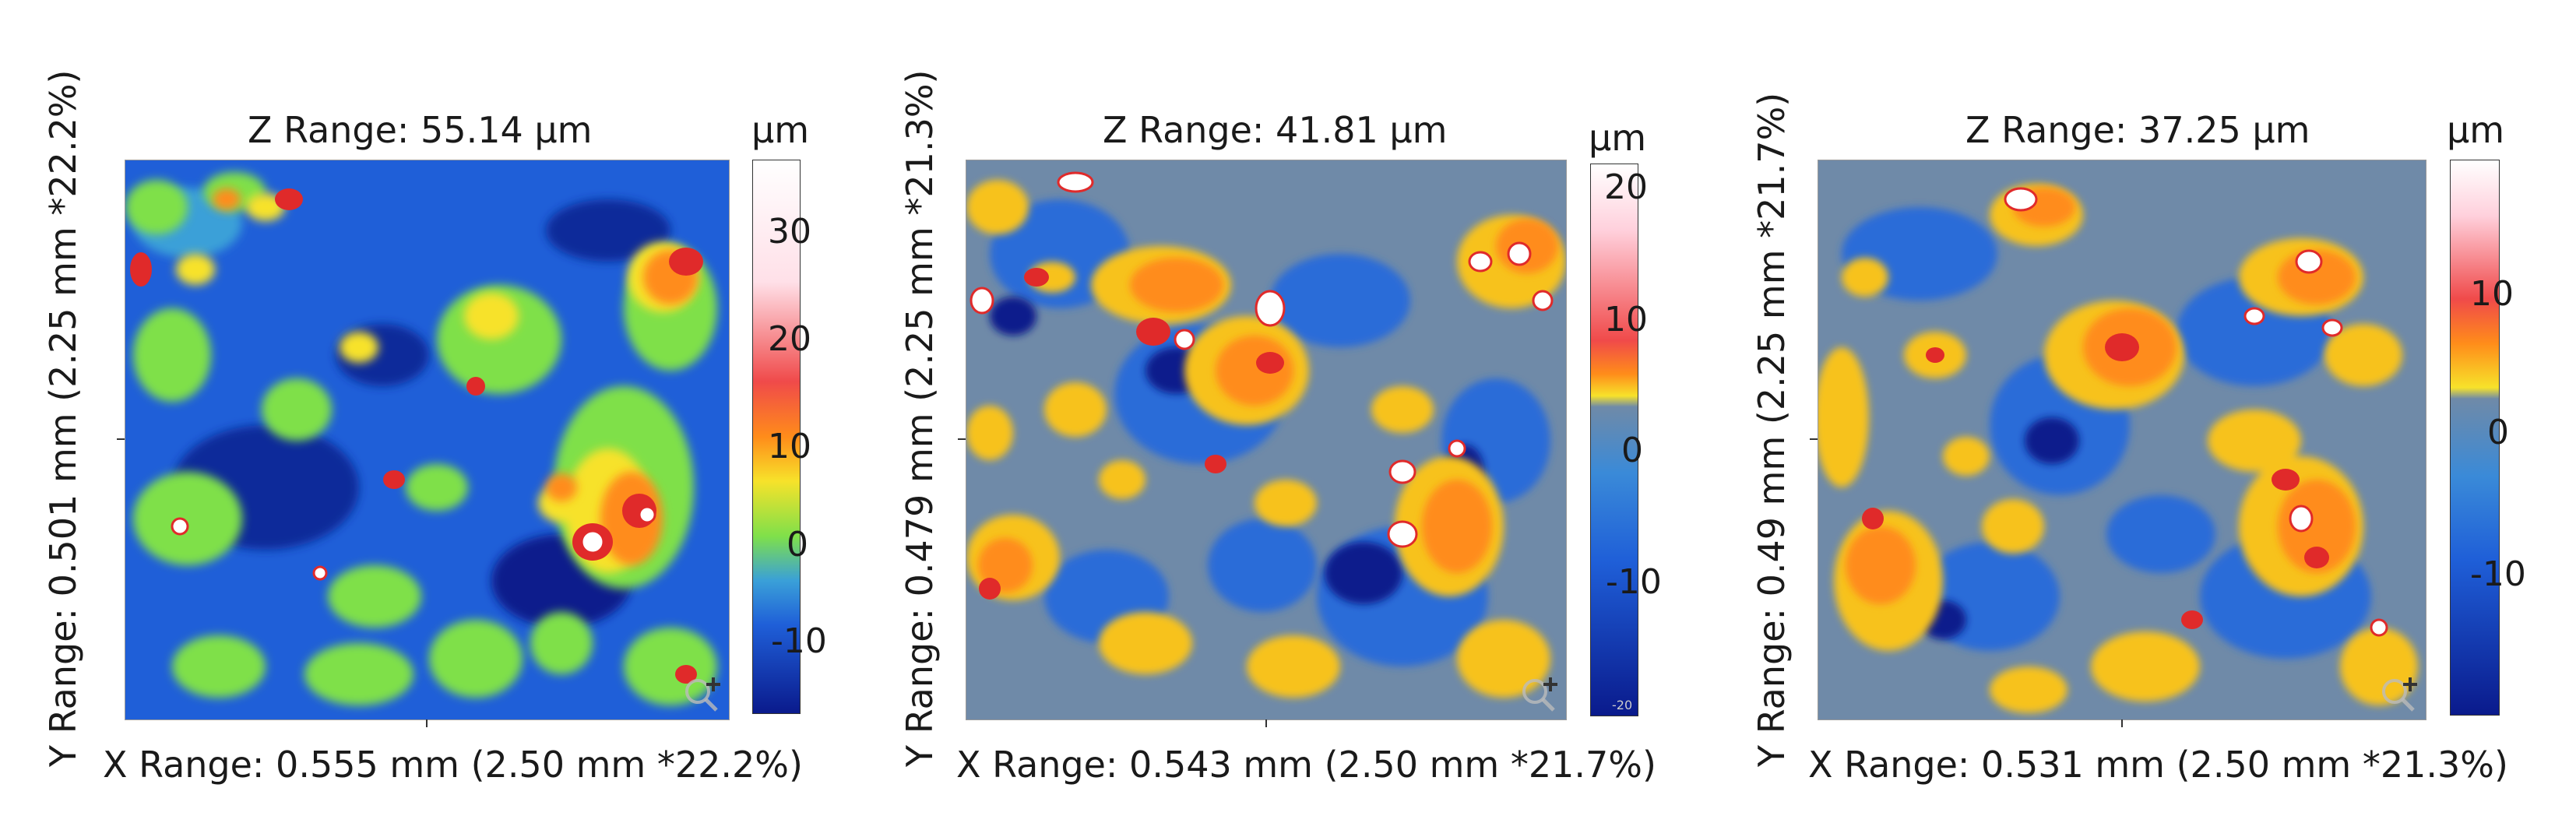 The width and height of the screenshot is (2576, 816). What do you see at coordinates (797, 545) in the screenshot?
I see `colorbar-tick-1: 0` at bounding box center [797, 545].